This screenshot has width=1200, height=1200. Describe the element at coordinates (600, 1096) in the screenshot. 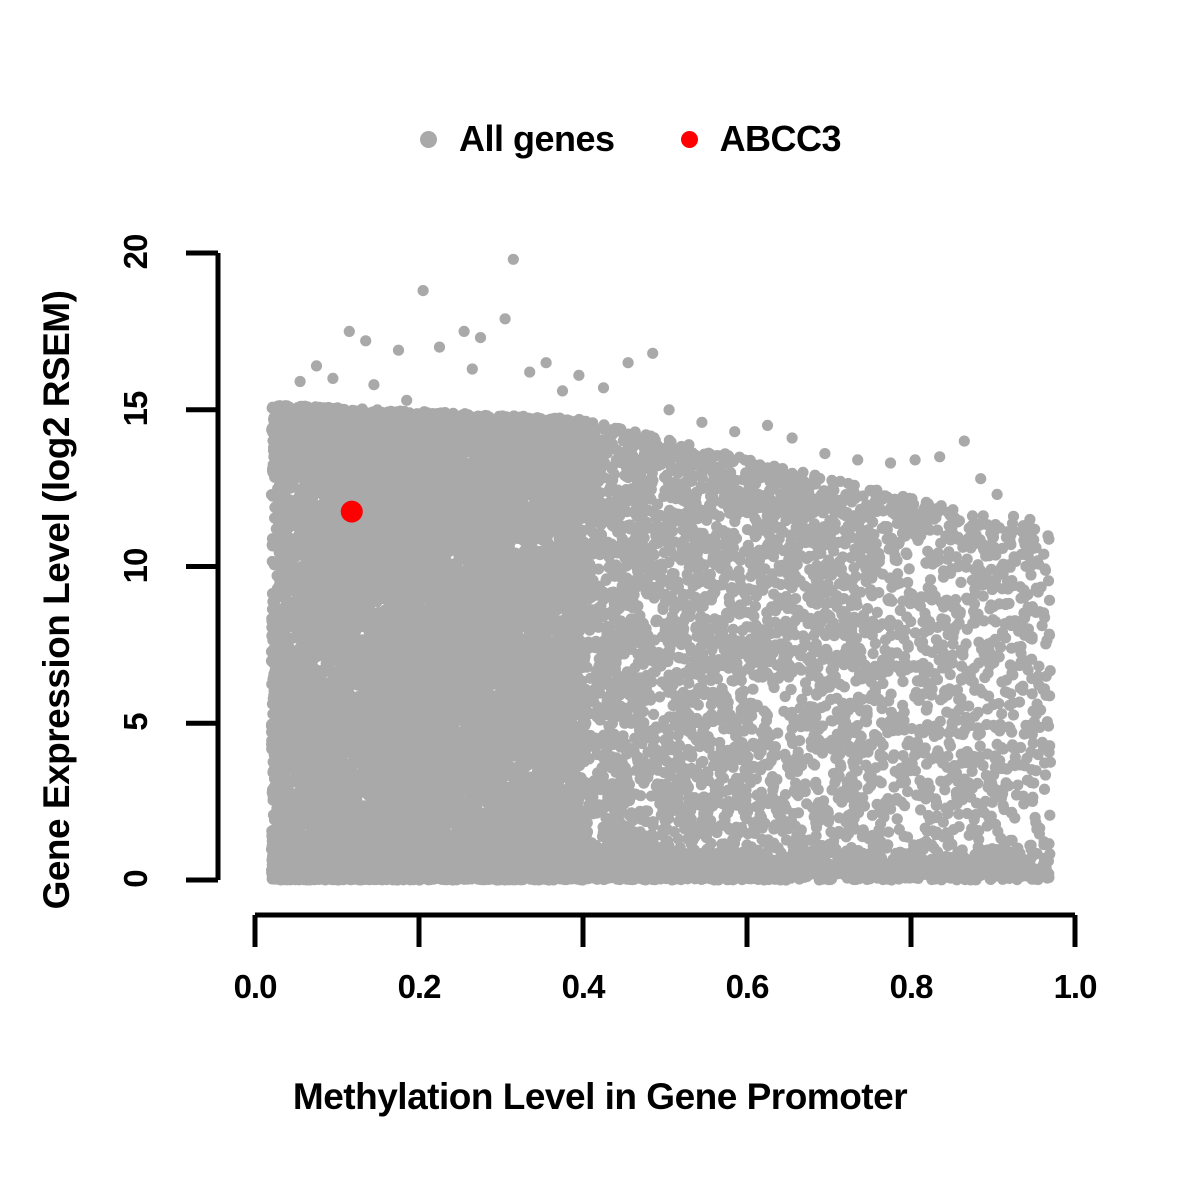

I see `x-axis-title: Methylation Level in Gene Promoter` at that location.